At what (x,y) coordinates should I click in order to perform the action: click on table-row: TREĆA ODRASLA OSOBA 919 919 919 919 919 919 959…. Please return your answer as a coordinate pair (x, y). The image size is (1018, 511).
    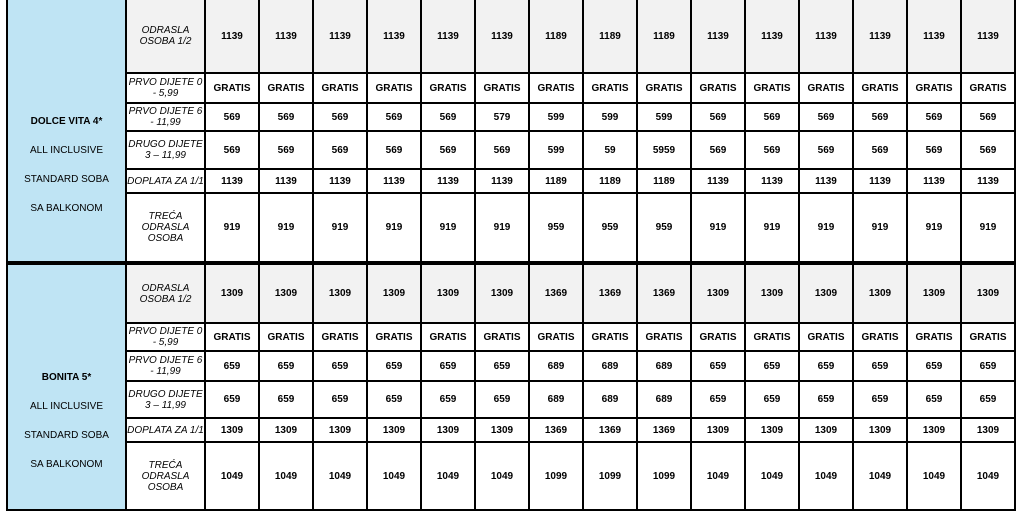
    Looking at the image, I should click on (511, 228).